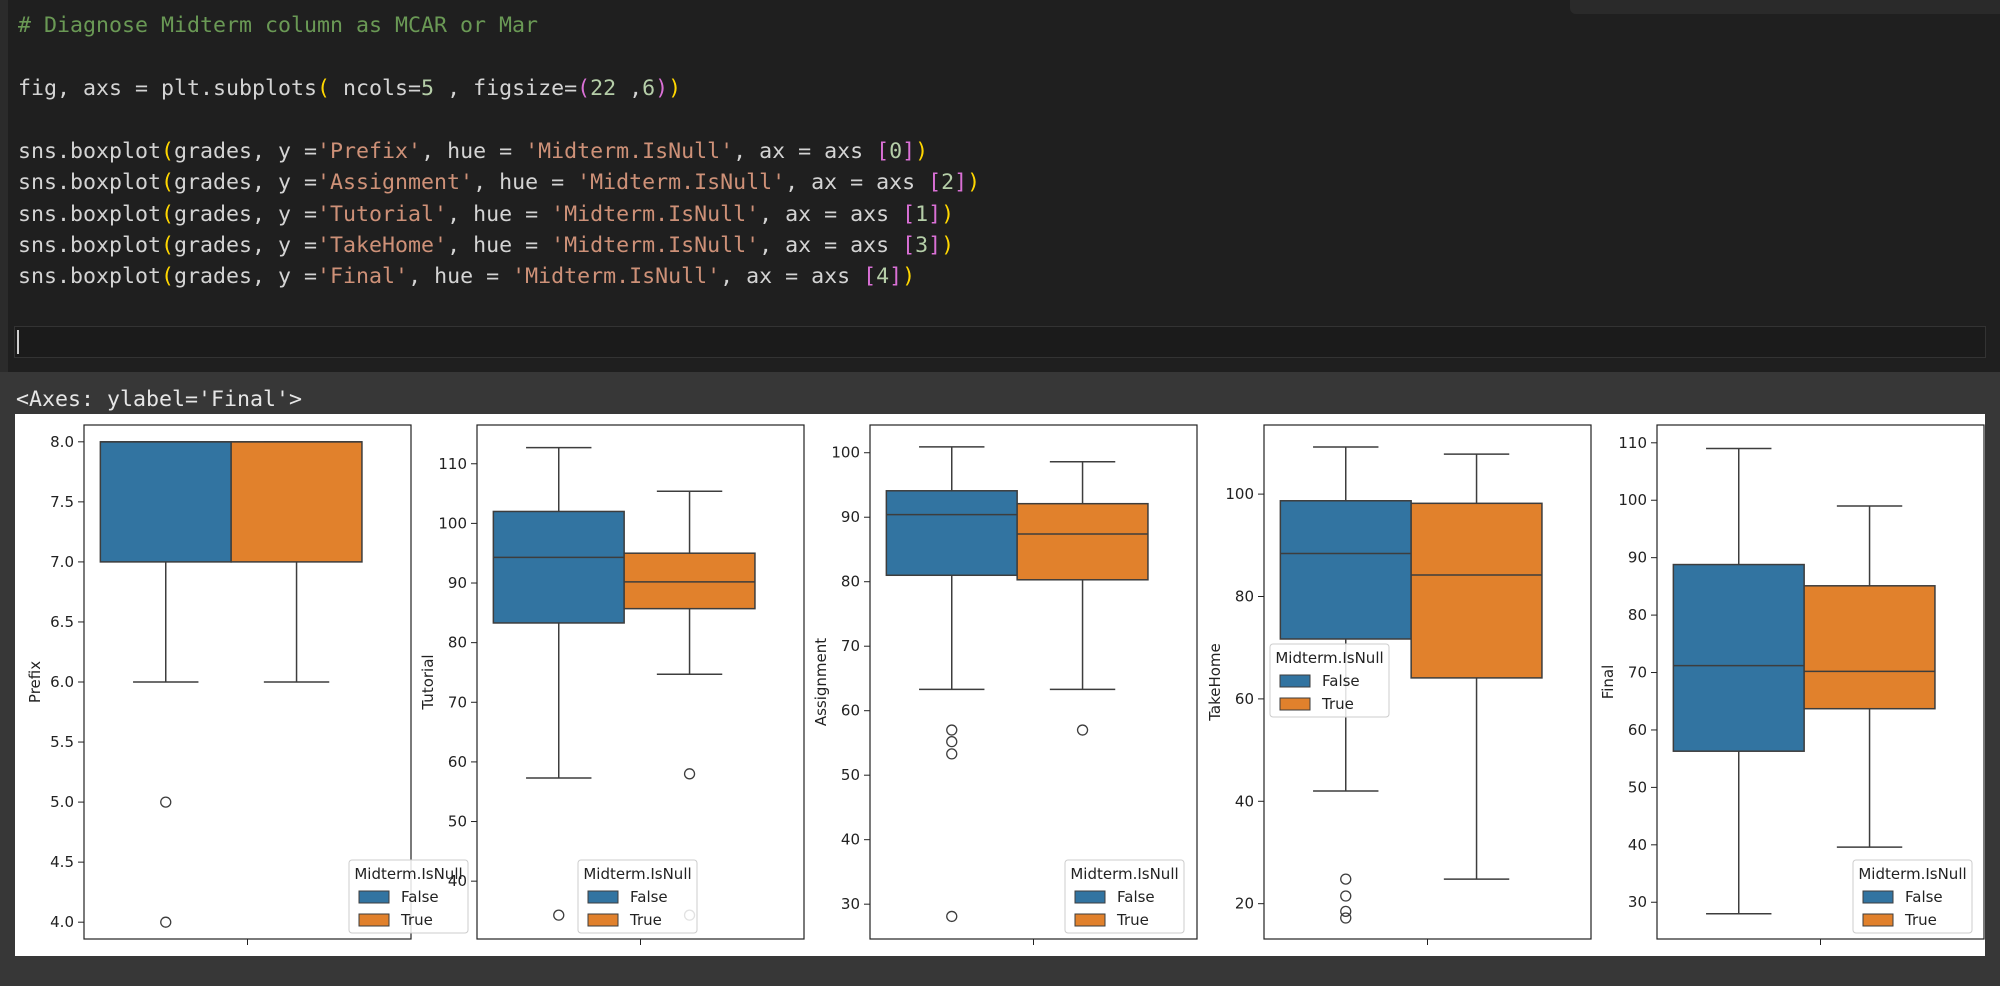 The height and width of the screenshot is (986, 2000). I want to click on code-token: , figsize=, so click(506, 88).